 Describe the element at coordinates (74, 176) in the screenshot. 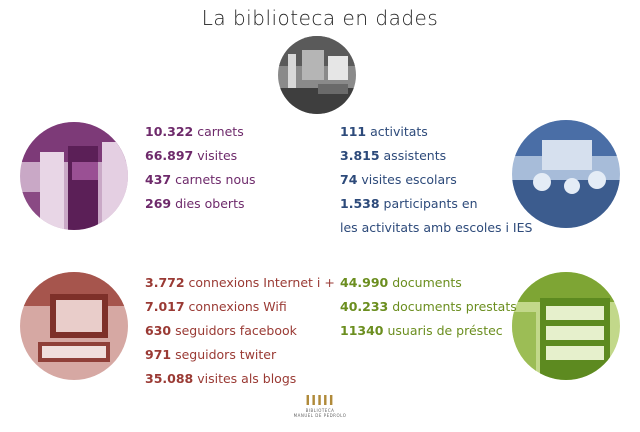

I see `readers-photo` at that location.